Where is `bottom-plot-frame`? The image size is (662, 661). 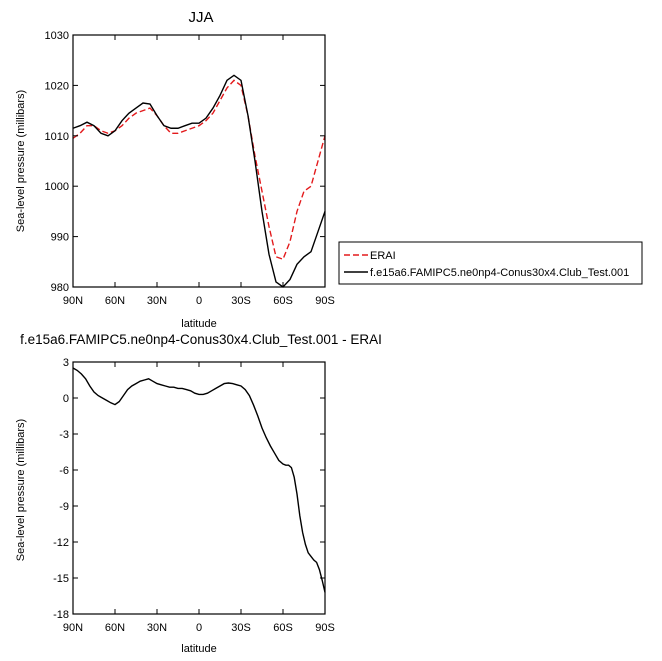
bottom-plot-frame is located at coordinates (199, 488).